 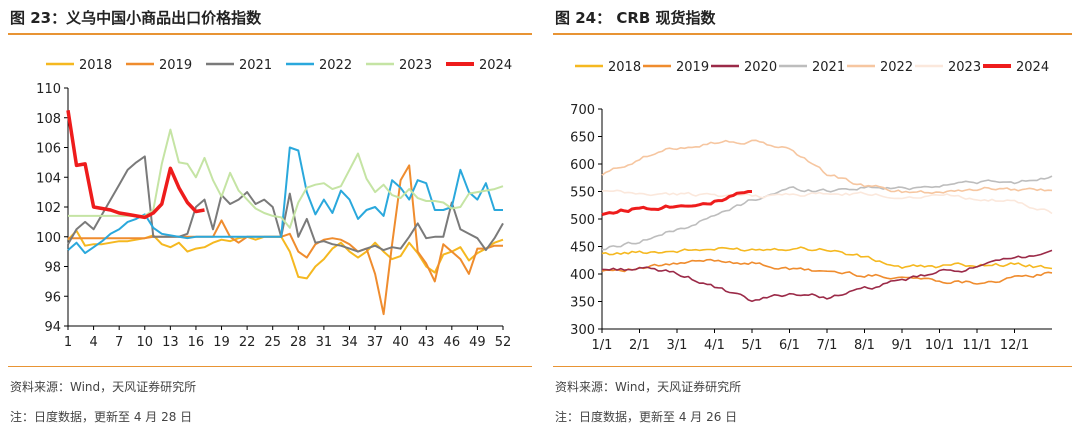 I want to click on x-tick-label: 2/1, so click(x=639, y=345).